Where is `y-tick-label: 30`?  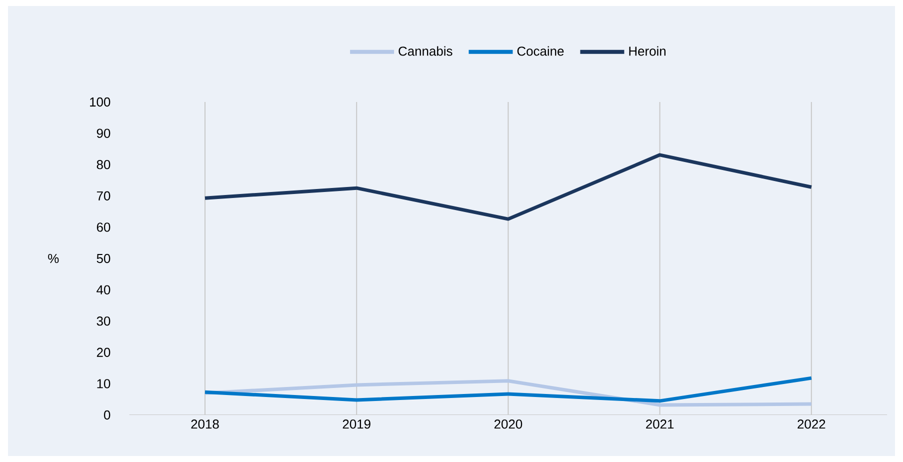 y-tick-label: 30 is located at coordinates (103, 321).